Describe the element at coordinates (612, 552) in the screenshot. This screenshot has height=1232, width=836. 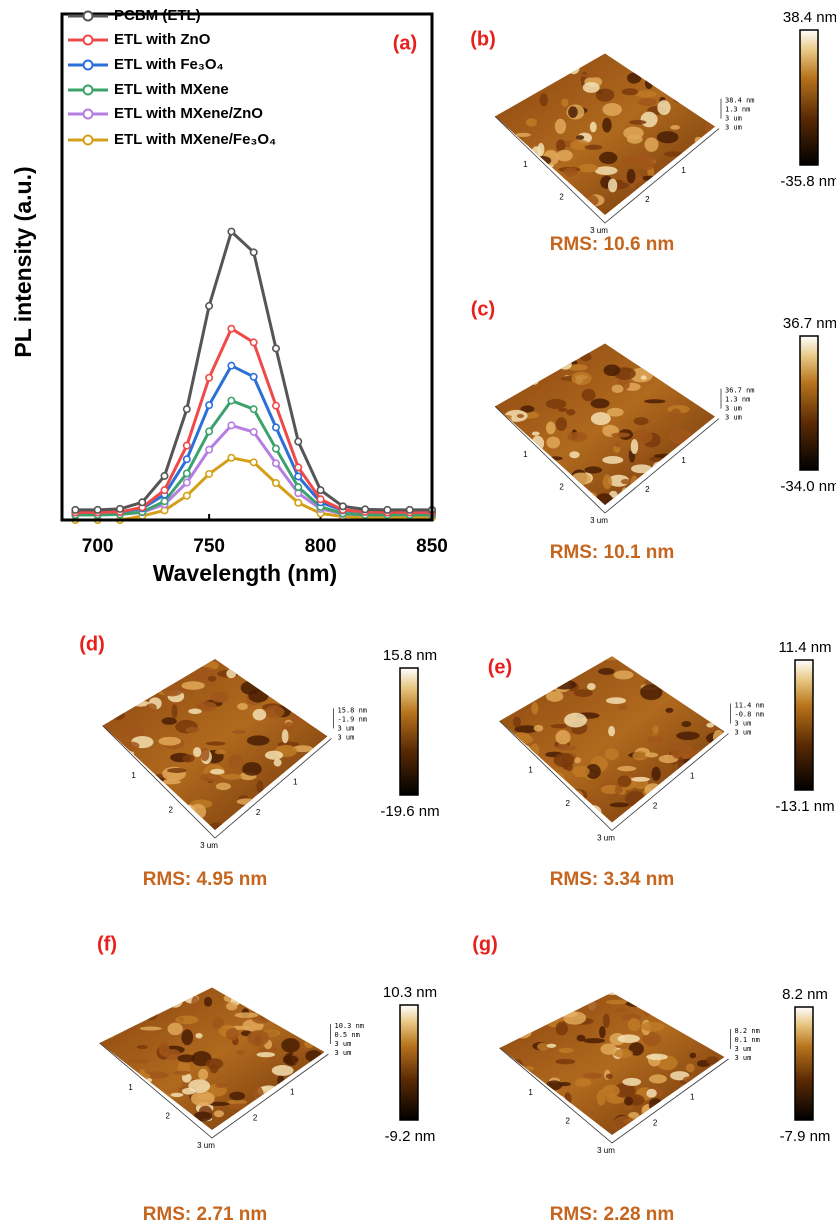
I see `rms-label: RMS: 10.1 nm` at that location.